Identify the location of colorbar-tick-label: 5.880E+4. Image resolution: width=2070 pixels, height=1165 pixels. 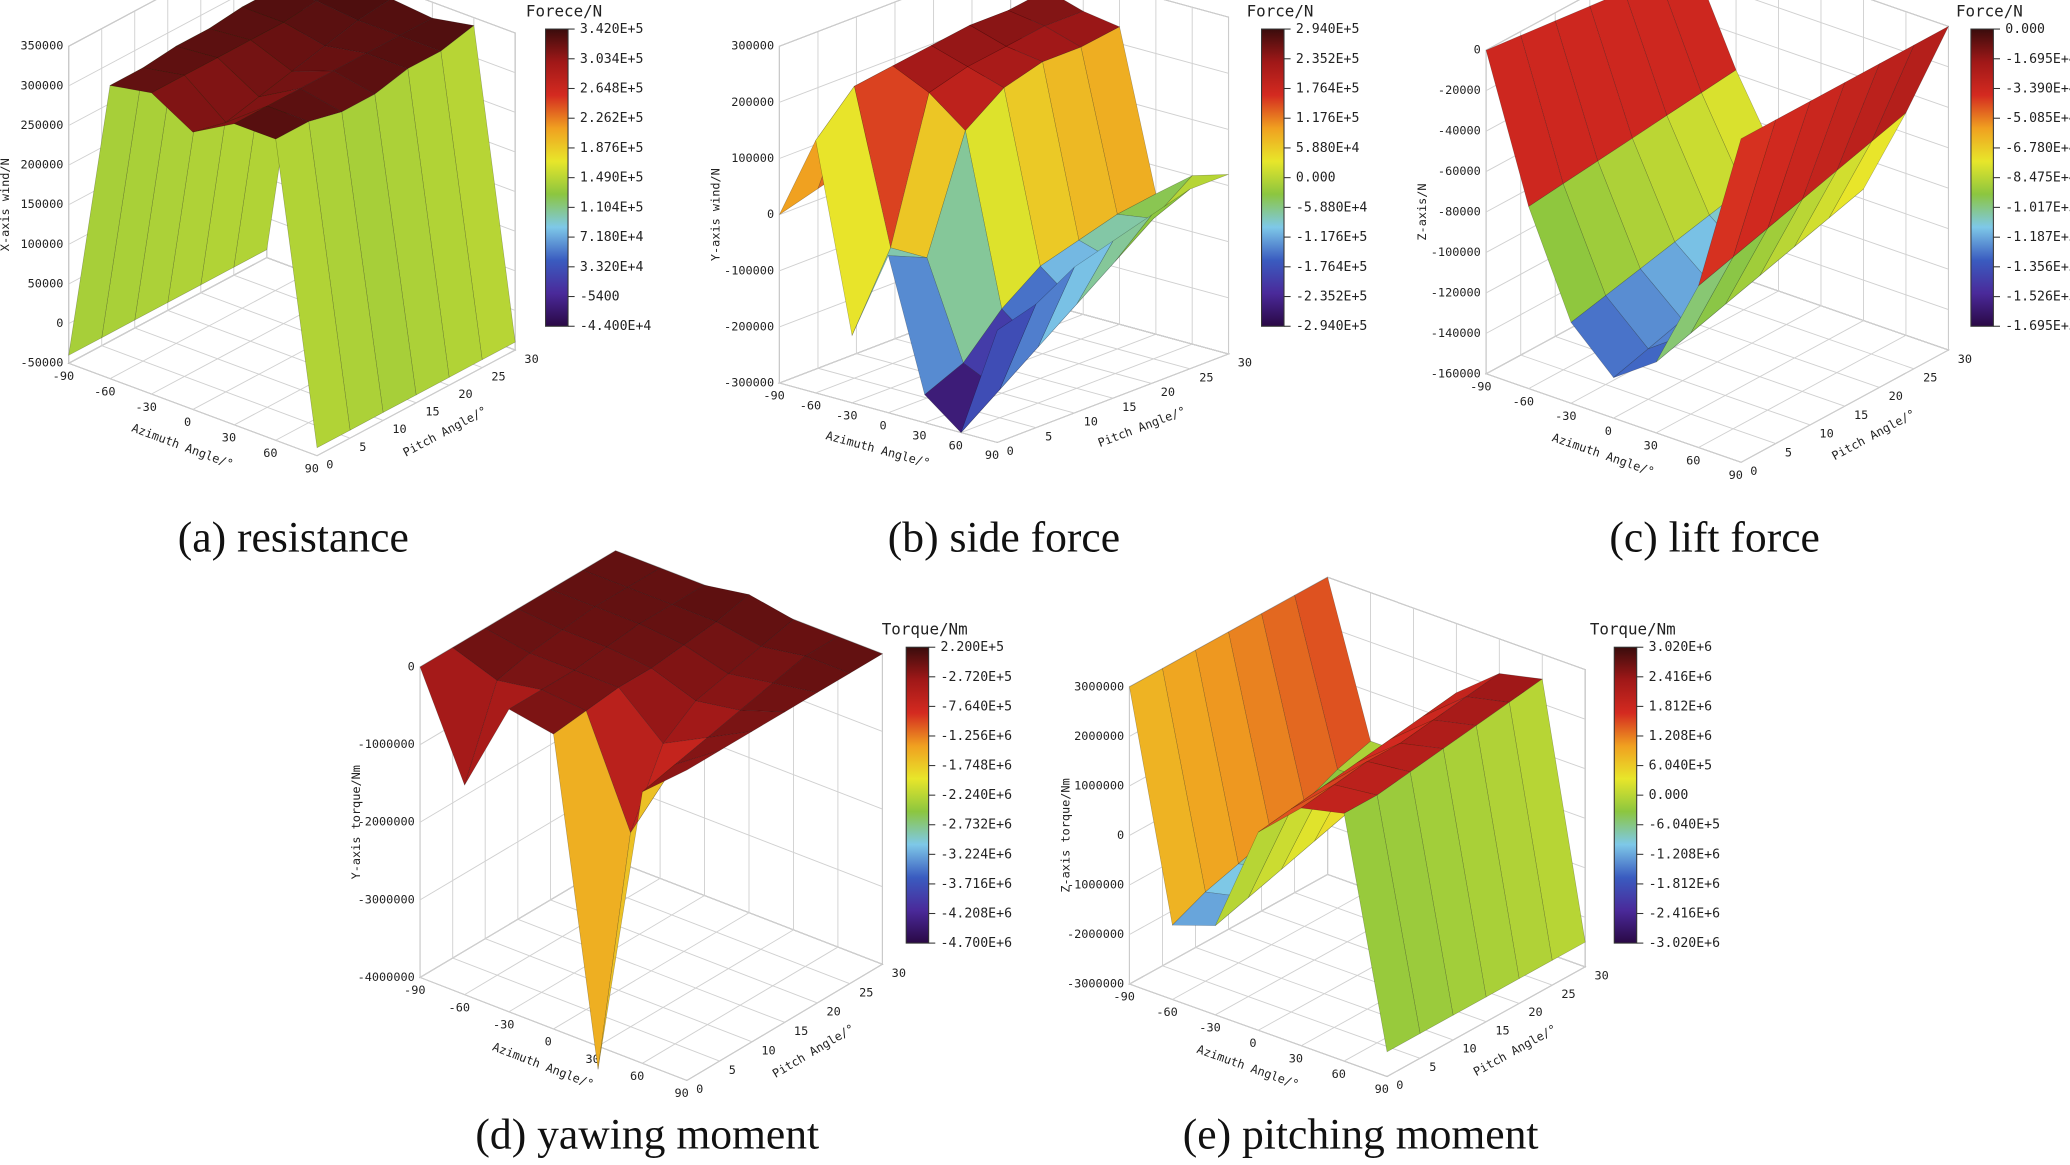
(1328, 148).